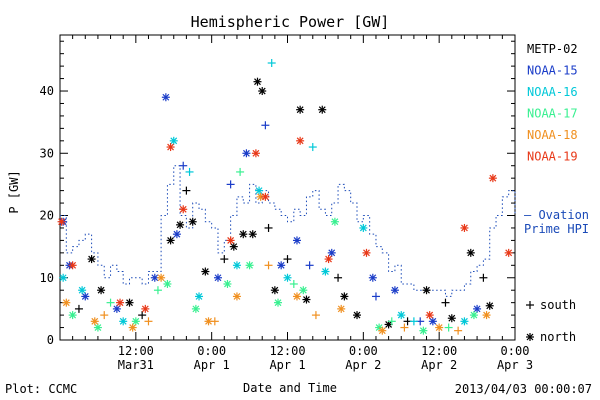  I want to click on y-tick-label: 0, so click(50, 340).